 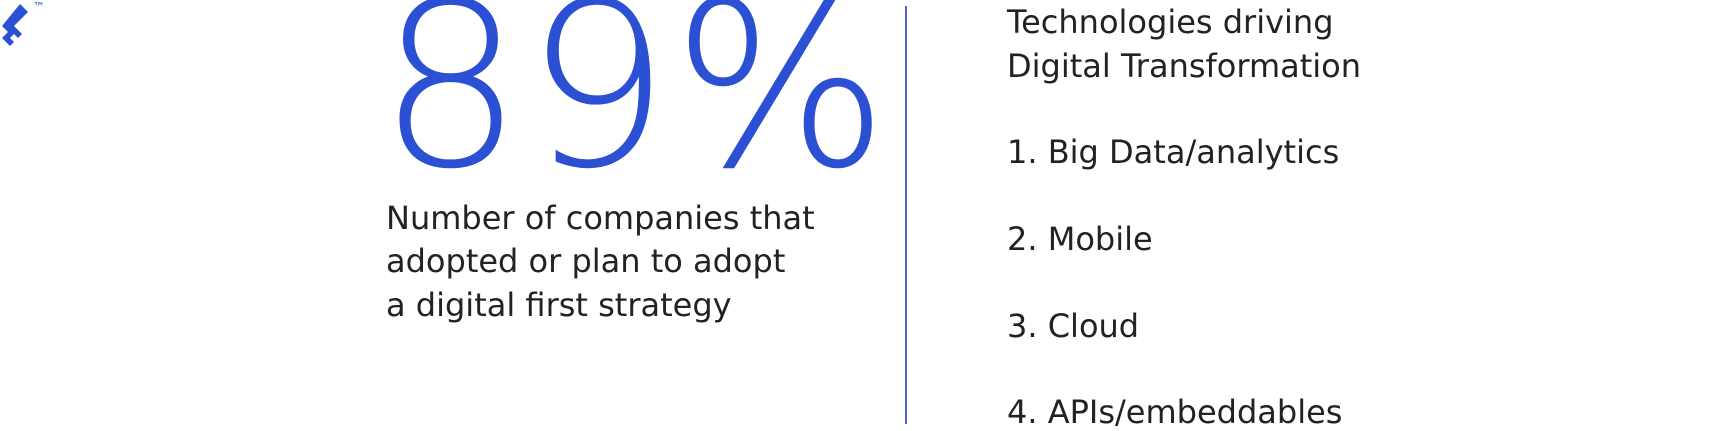 What do you see at coordinates (906, 215) in the screenshot?
I see `divider` at bounding box center [906, 215].